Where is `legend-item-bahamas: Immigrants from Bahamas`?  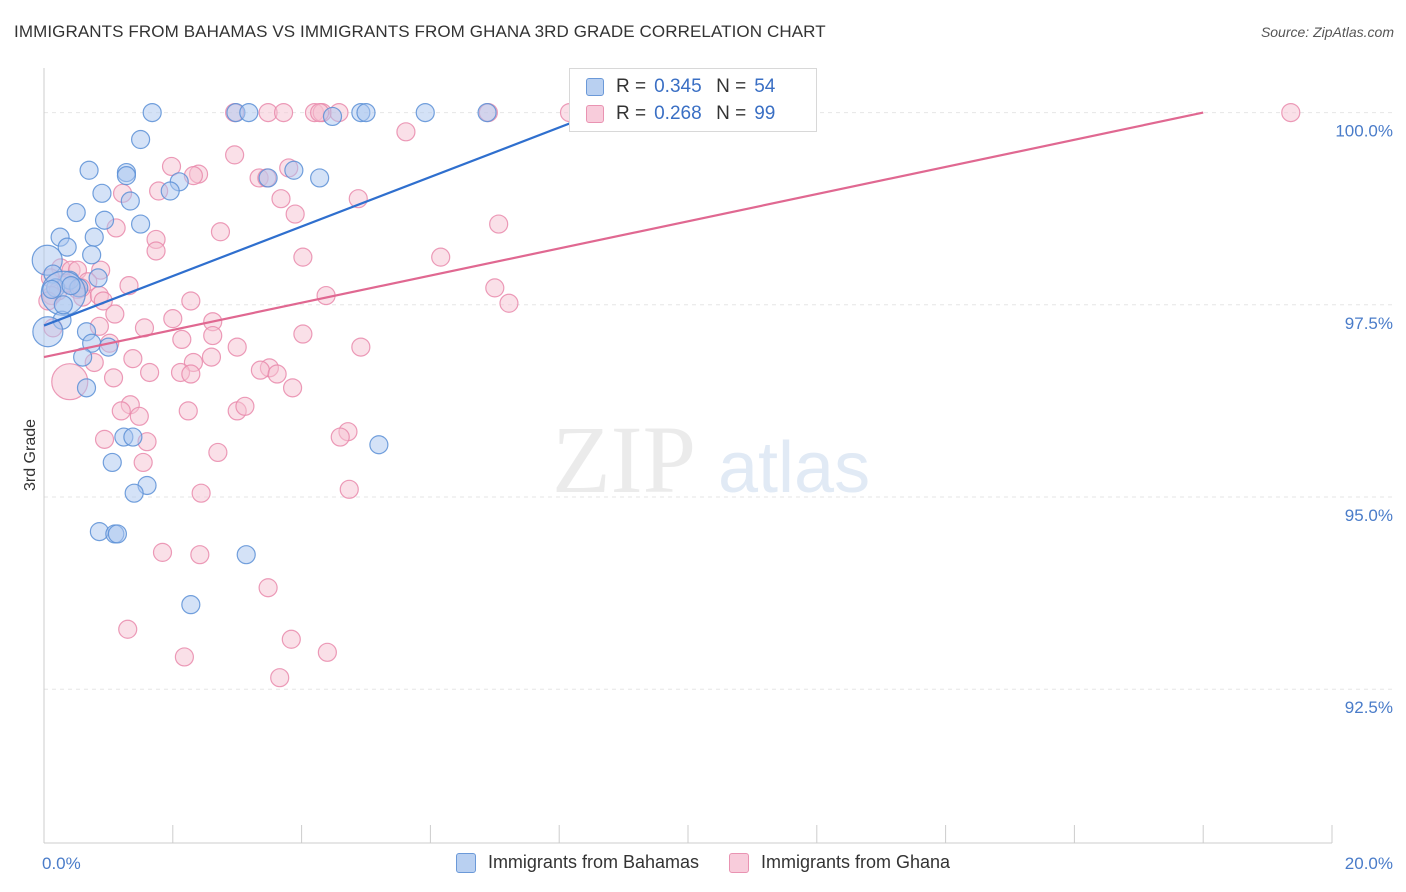
legend-item-bahamas: Immigrants from Bahamas is located at coordinates (577, 862).